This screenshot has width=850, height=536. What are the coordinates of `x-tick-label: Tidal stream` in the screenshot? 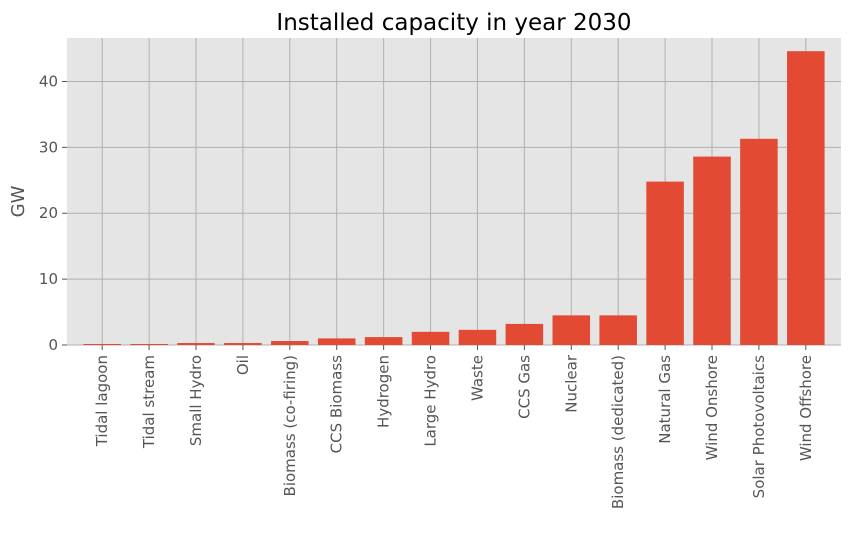 It's located at (149, 402).